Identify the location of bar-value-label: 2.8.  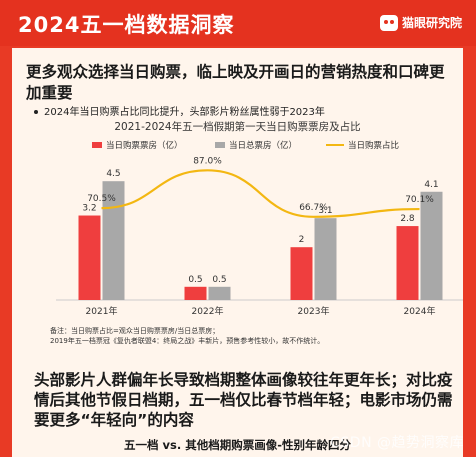
(407, 219).